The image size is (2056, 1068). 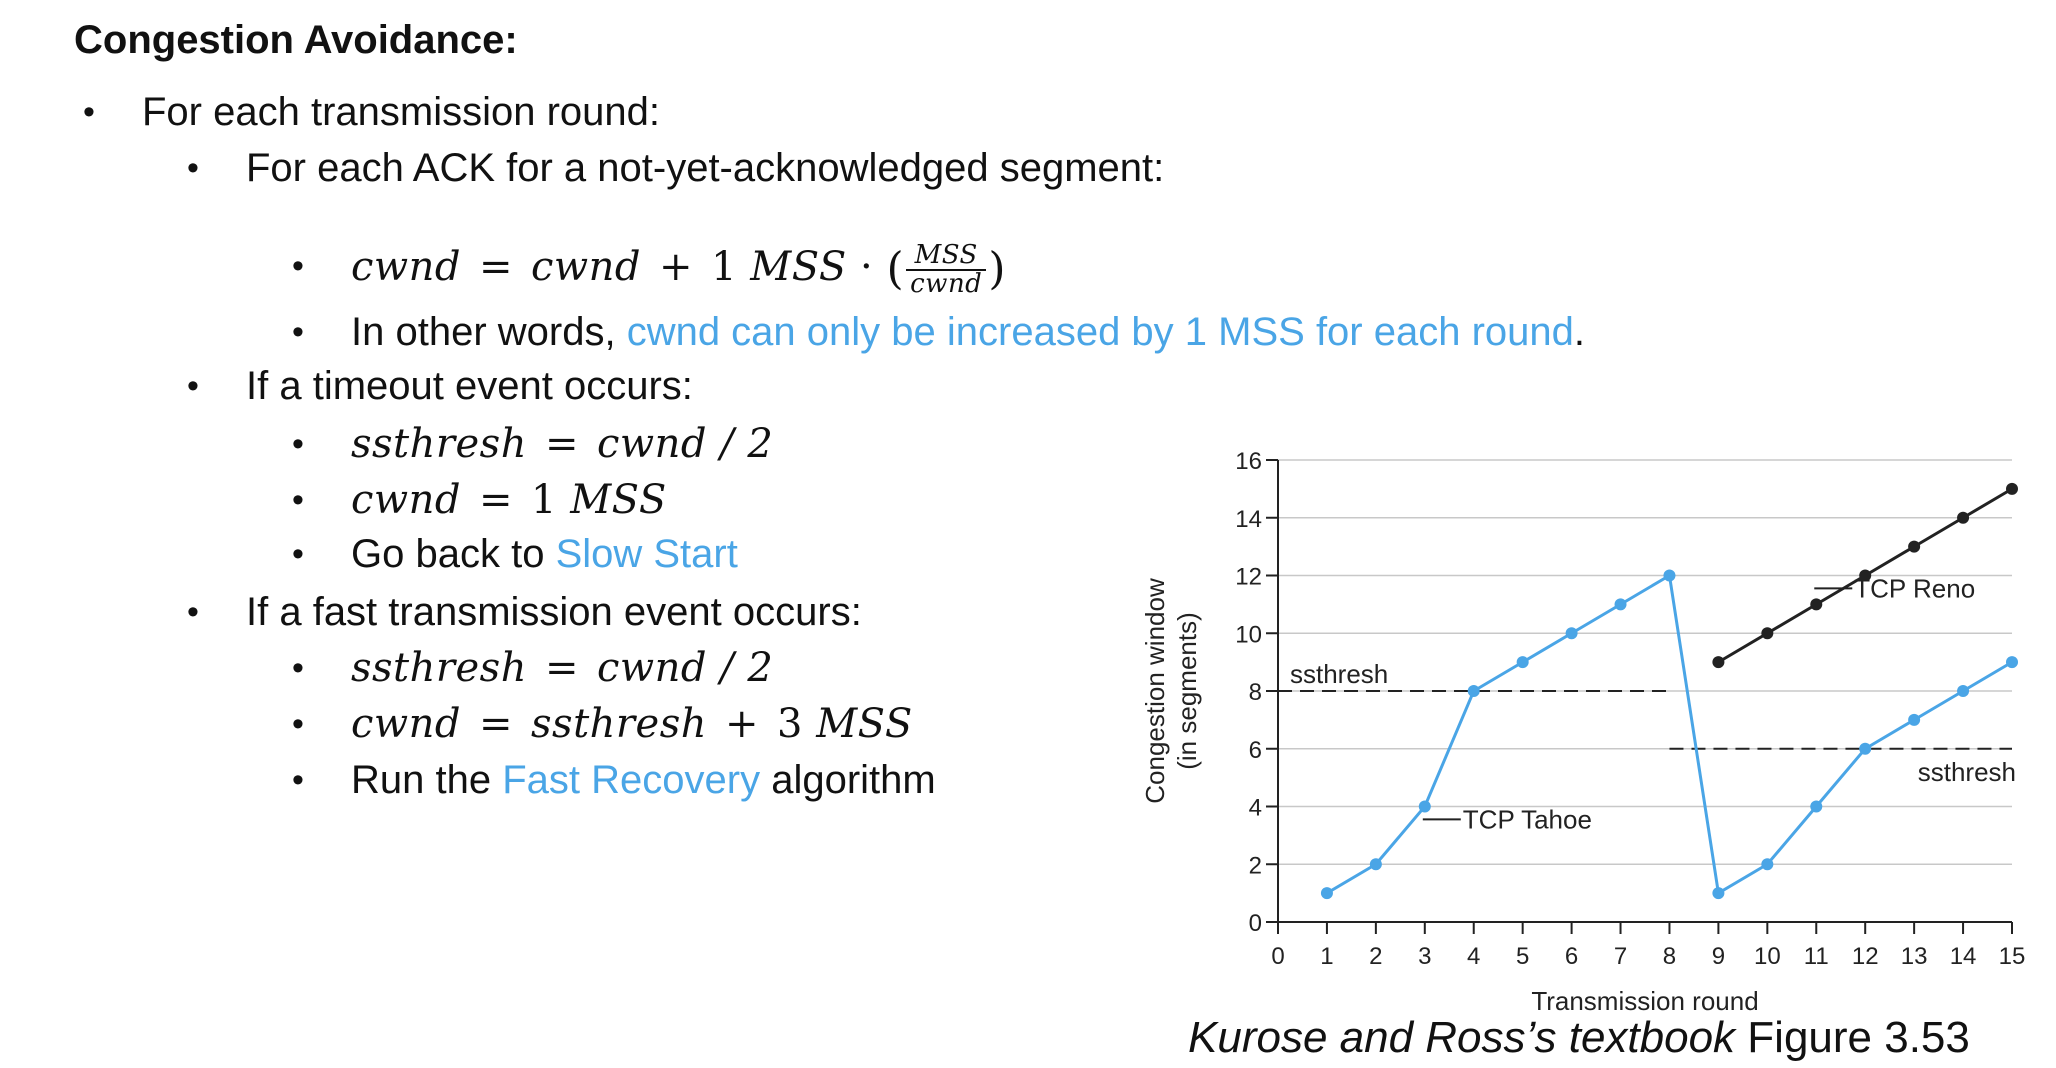 I want to click on highlight-text: Slow Start, so click(x=646, y=554).